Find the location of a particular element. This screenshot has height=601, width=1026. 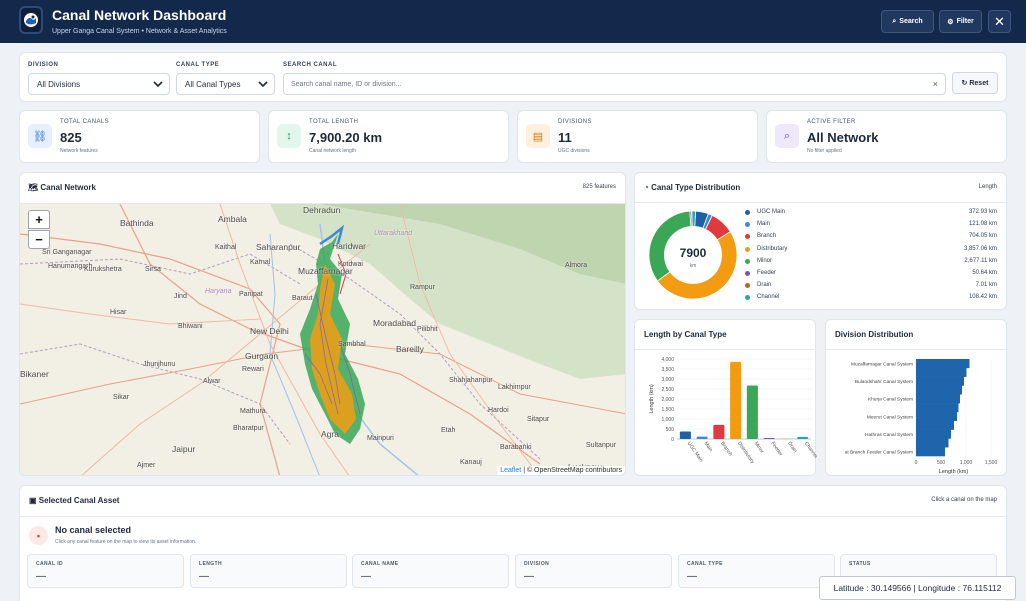

map-place-label: Bharatpur is located at coordinates (248, 428).